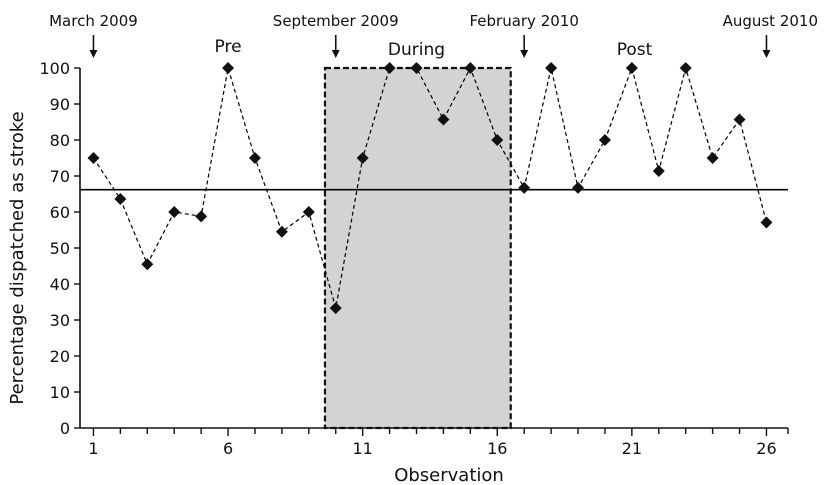 This screenshot has width=830, height=485. What do you see at coordinates (60, 140) in the screenshot?
I see `y-tick-label-80: 80` at bounding box center [60, 140].